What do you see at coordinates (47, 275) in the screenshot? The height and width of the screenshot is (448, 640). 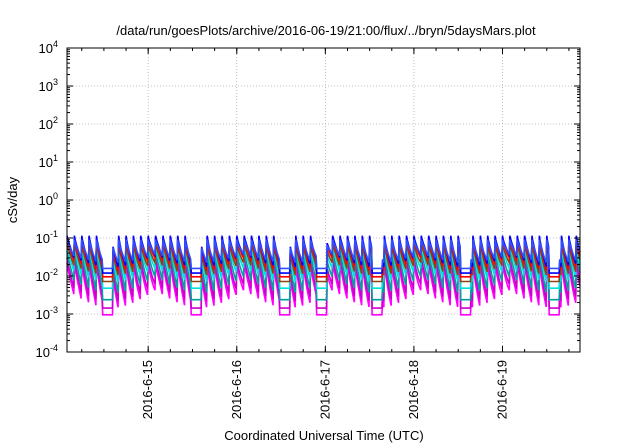 I see `y-tick-label: 10⁻²` at bounding box center [47, 275].